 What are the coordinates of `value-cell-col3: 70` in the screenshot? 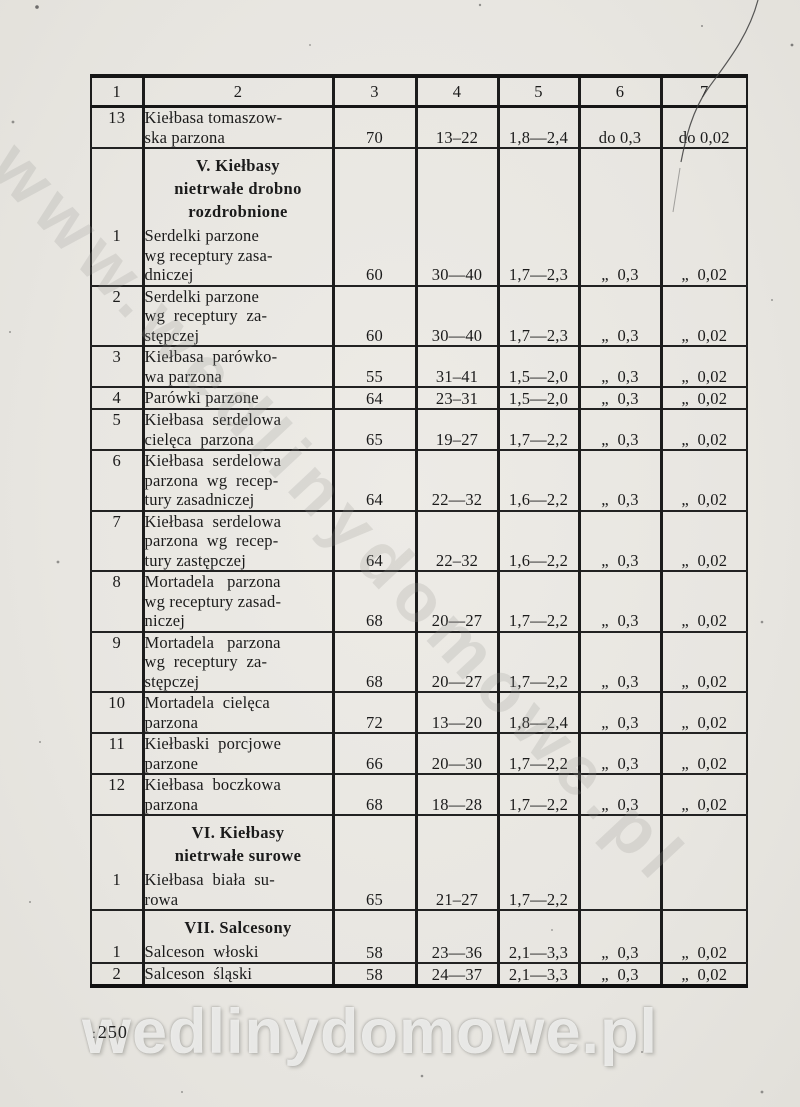 It's located at (373, 127).